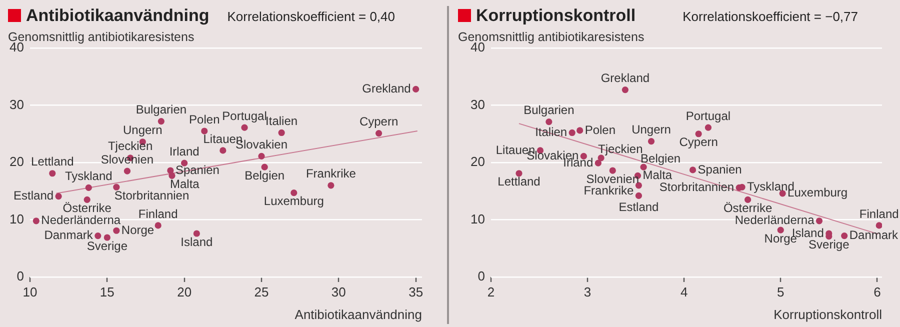 Image resolution: width=900 pixels, height=327 pixels. I want to click on annotation: Storbritannien, so click(152, 195).